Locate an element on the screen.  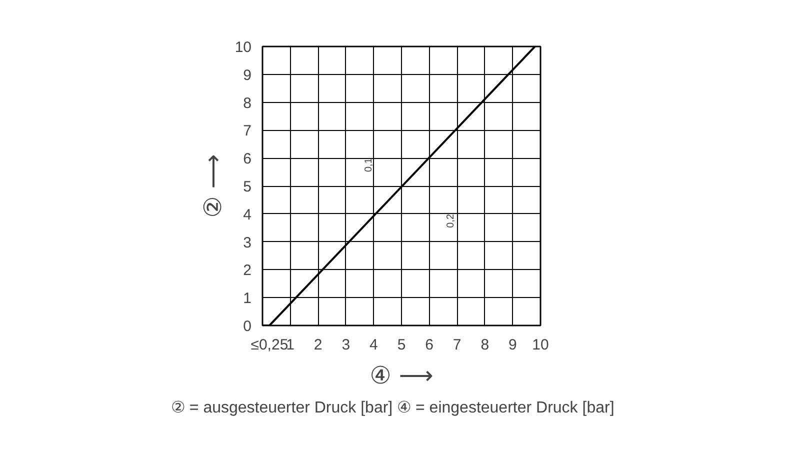
x-tick-label: ≤0,25 is located at coordinates (269, 345).